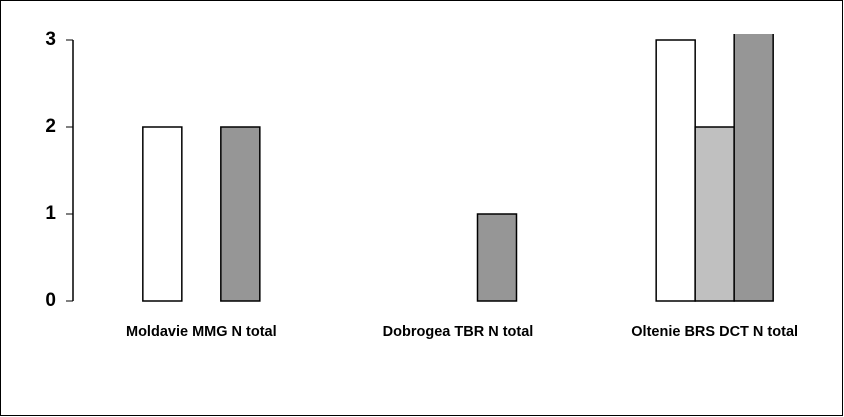 This screenshot has height=417, width=844. Describe the element at coordinates (458, 332) in the screenshot. I see `x-tick-label: Dobrogea TBR N total` at that location.